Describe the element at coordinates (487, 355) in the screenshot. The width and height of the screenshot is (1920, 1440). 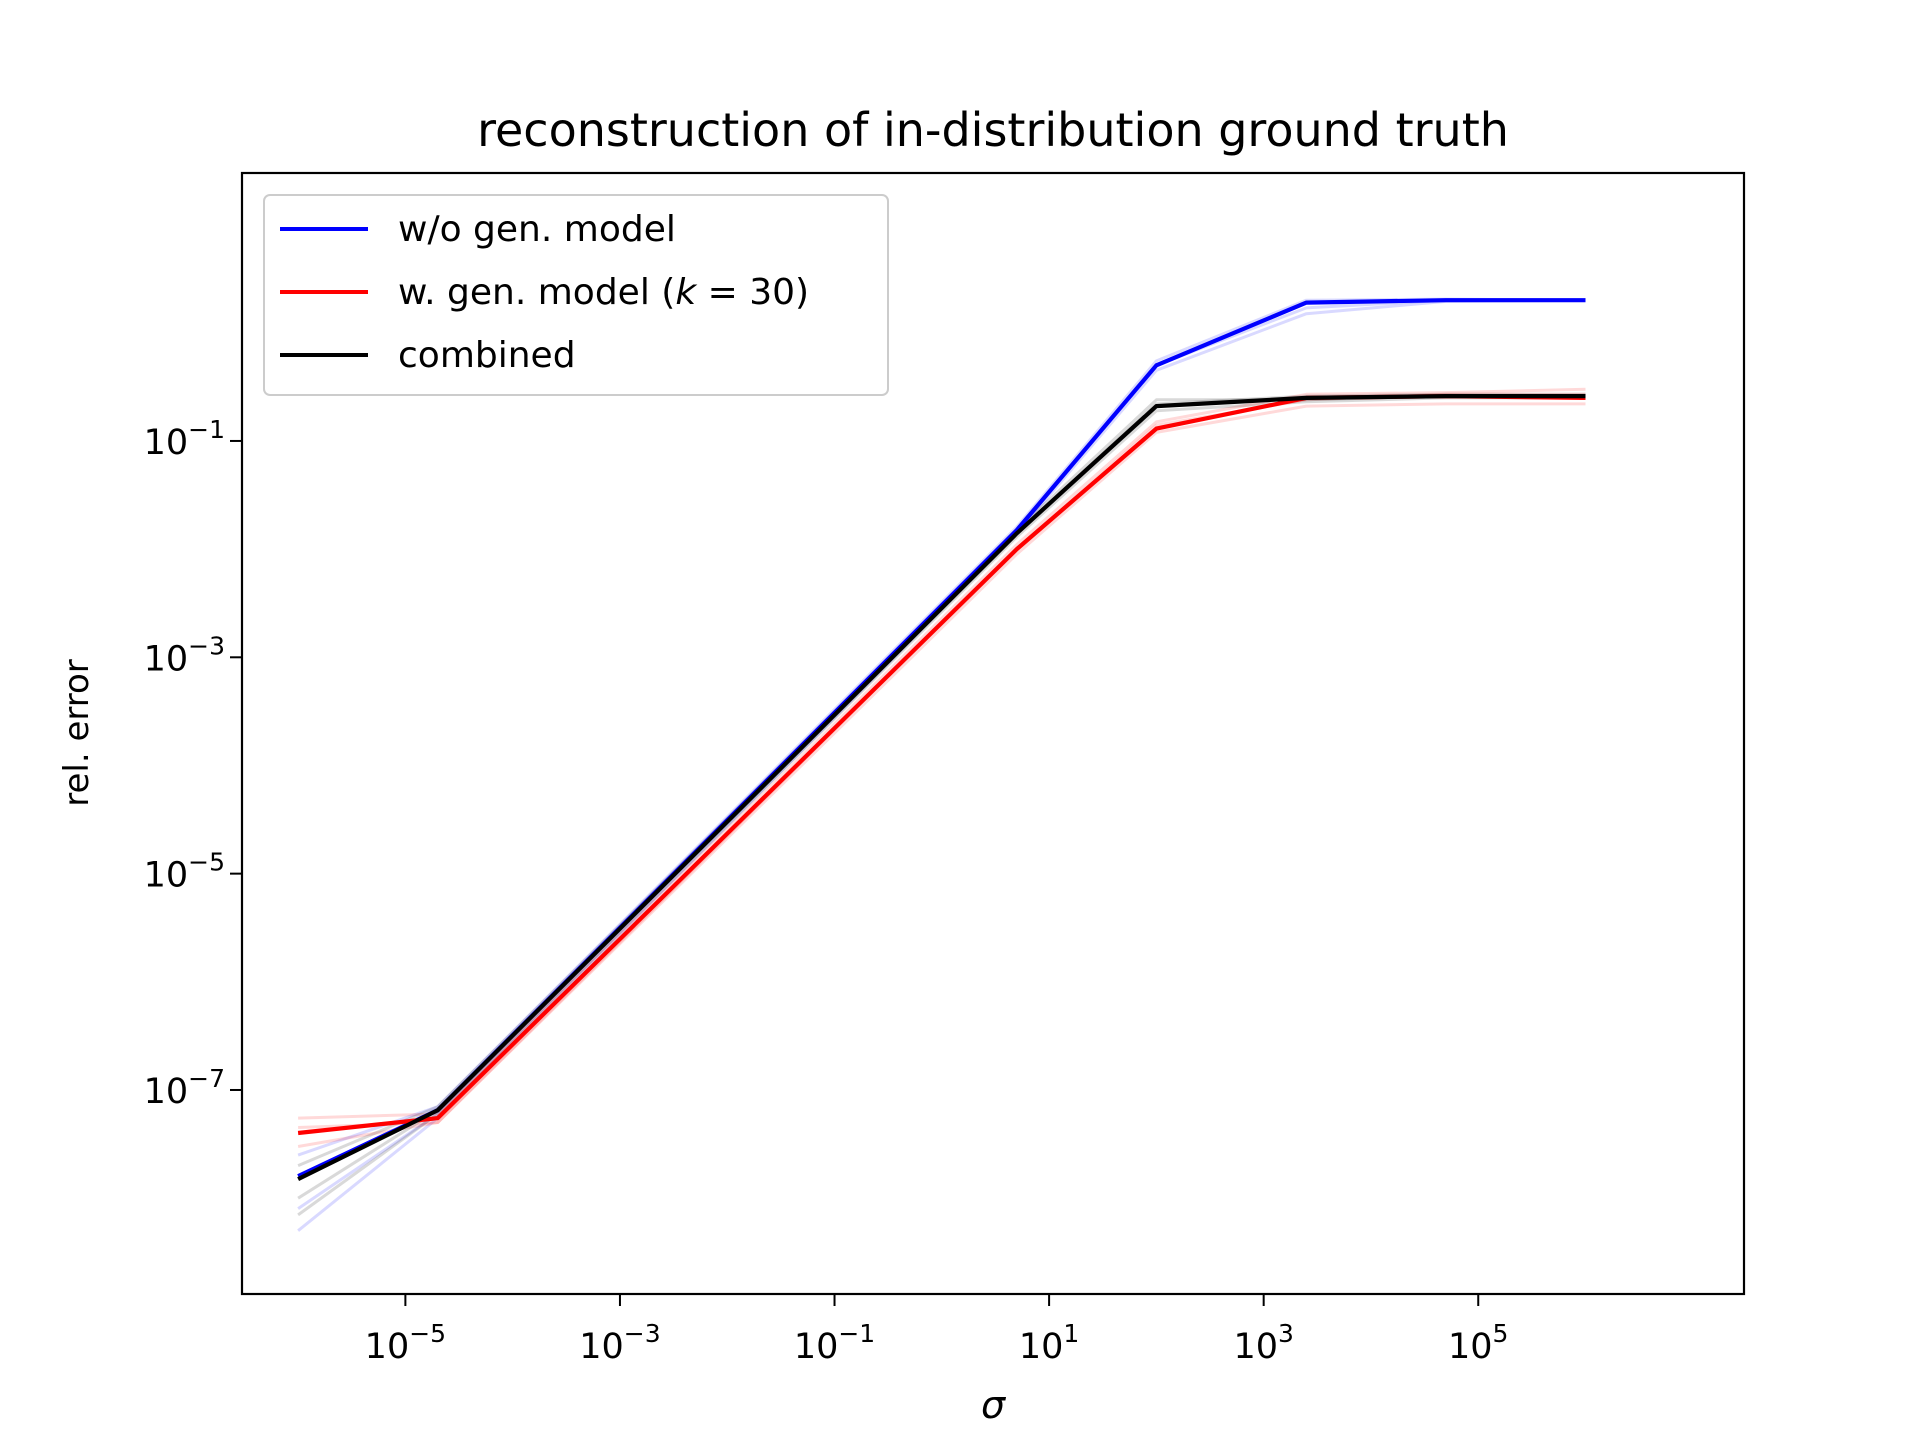
I see `legend-label-combined: combined` at that location.